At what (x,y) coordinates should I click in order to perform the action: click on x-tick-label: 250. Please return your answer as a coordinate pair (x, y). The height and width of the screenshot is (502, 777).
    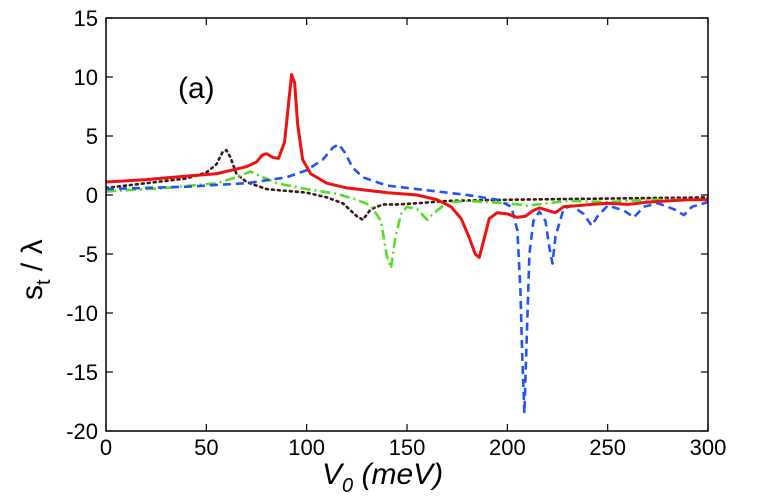
    Looking at the image, I should click on (607, 447).